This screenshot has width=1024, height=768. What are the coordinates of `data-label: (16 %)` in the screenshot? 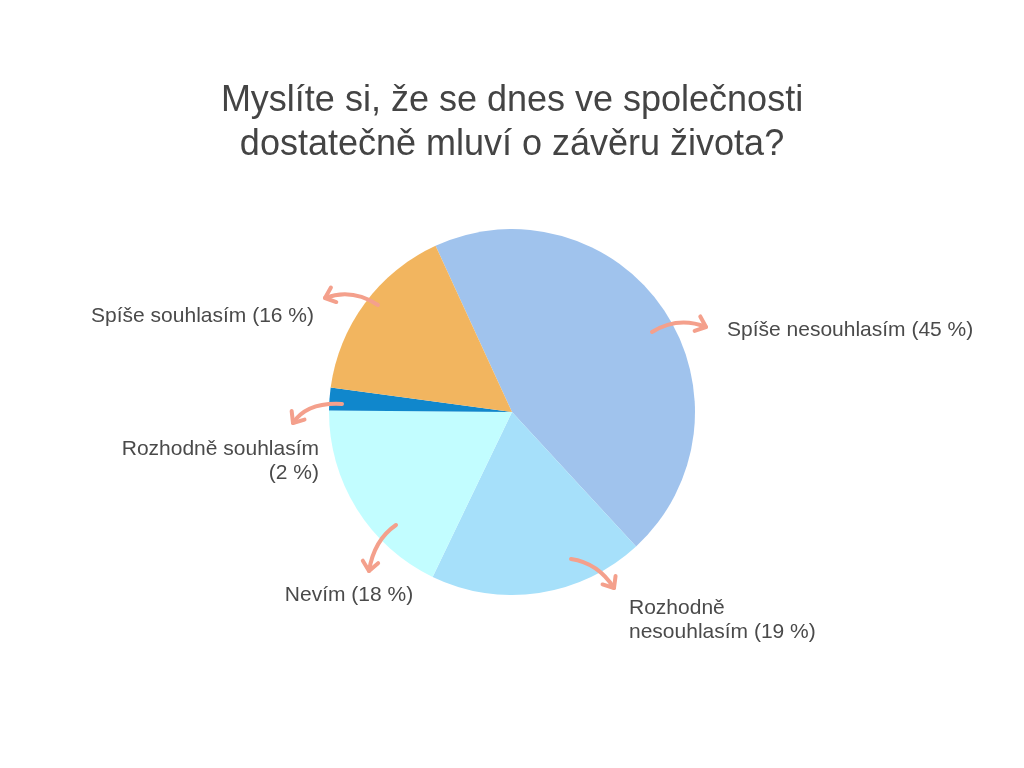 It's located at (283, 314).